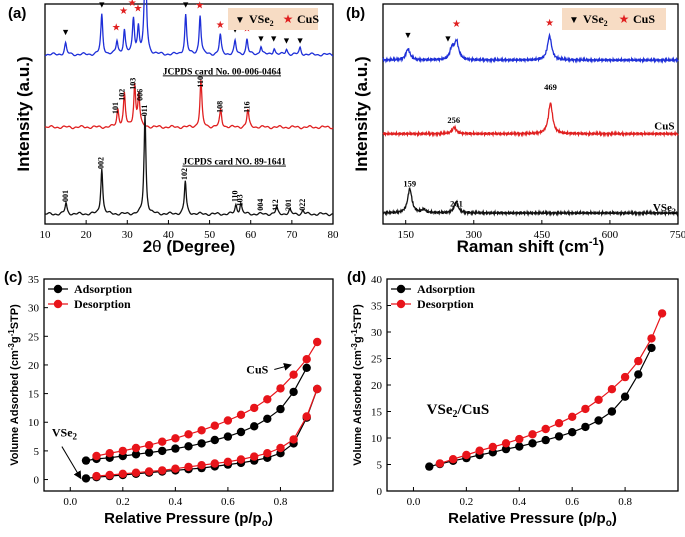 This screenshot has height=537, width=685. Describe the element at coordinates (377, 280) in the screenshot. I see `y-tick-label: 40` at that location.